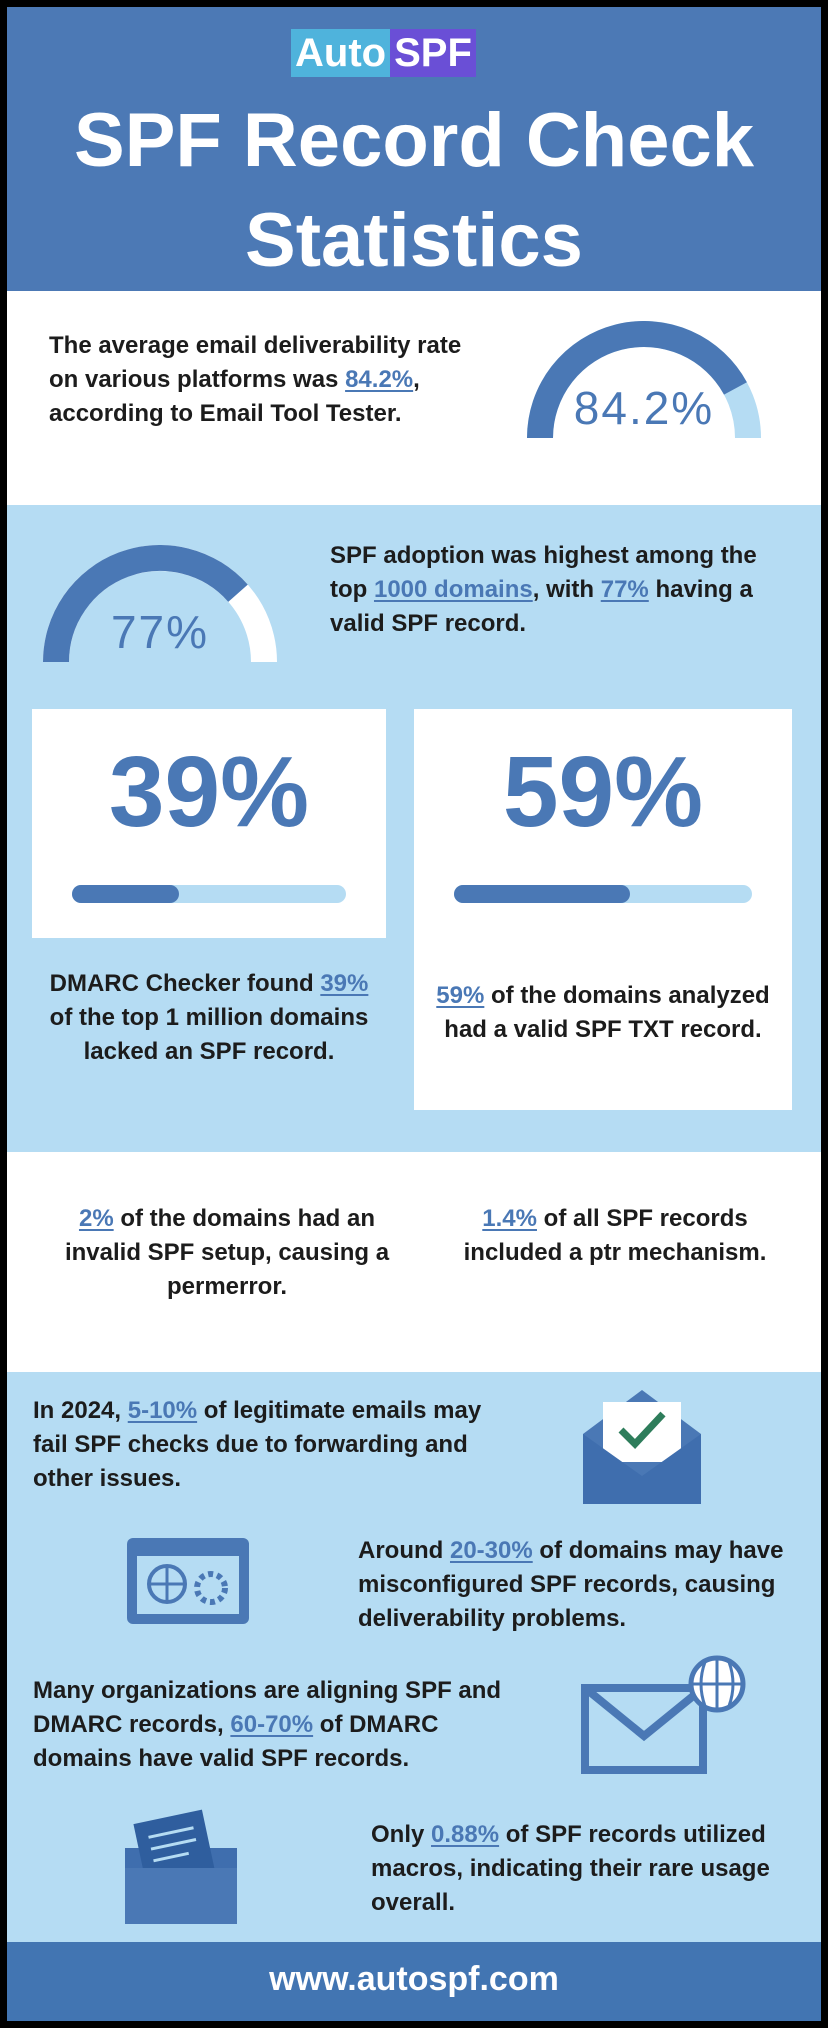 Image resolution: width=828 pixels, height=2028 pixels. I want to click on highlight: 2%, so click(96, 1218).